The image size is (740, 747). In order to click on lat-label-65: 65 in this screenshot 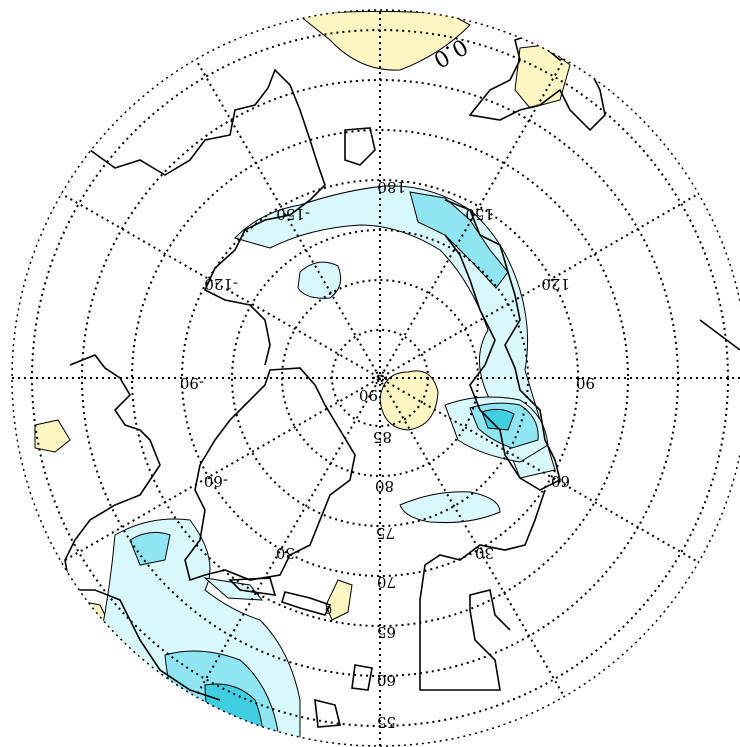, I will do `click(386, 632)`.